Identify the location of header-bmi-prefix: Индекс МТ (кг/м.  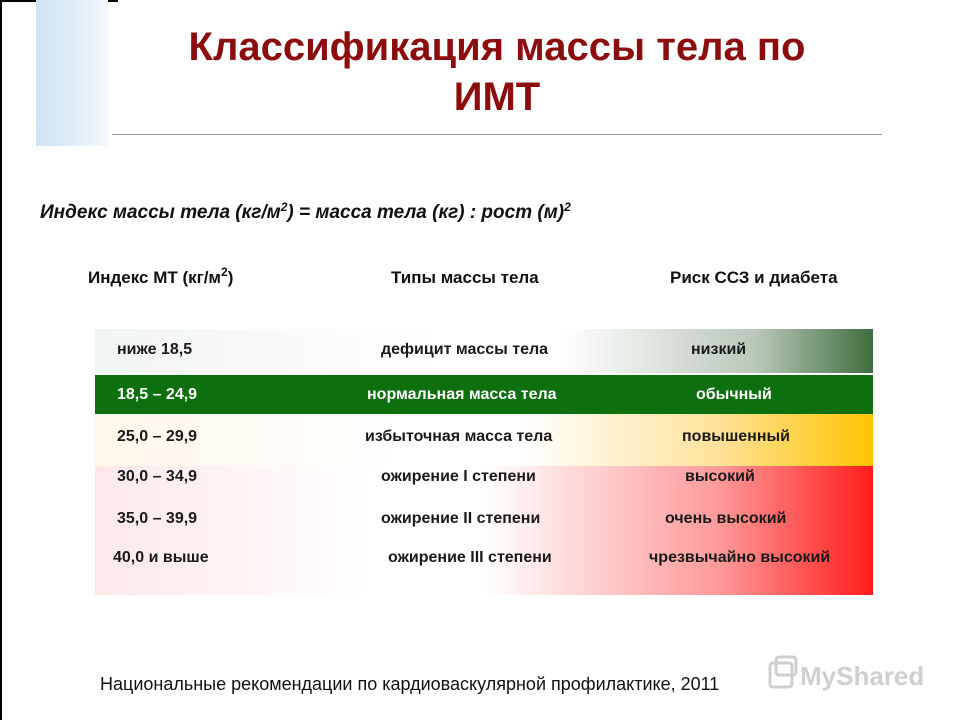
(155, 277).